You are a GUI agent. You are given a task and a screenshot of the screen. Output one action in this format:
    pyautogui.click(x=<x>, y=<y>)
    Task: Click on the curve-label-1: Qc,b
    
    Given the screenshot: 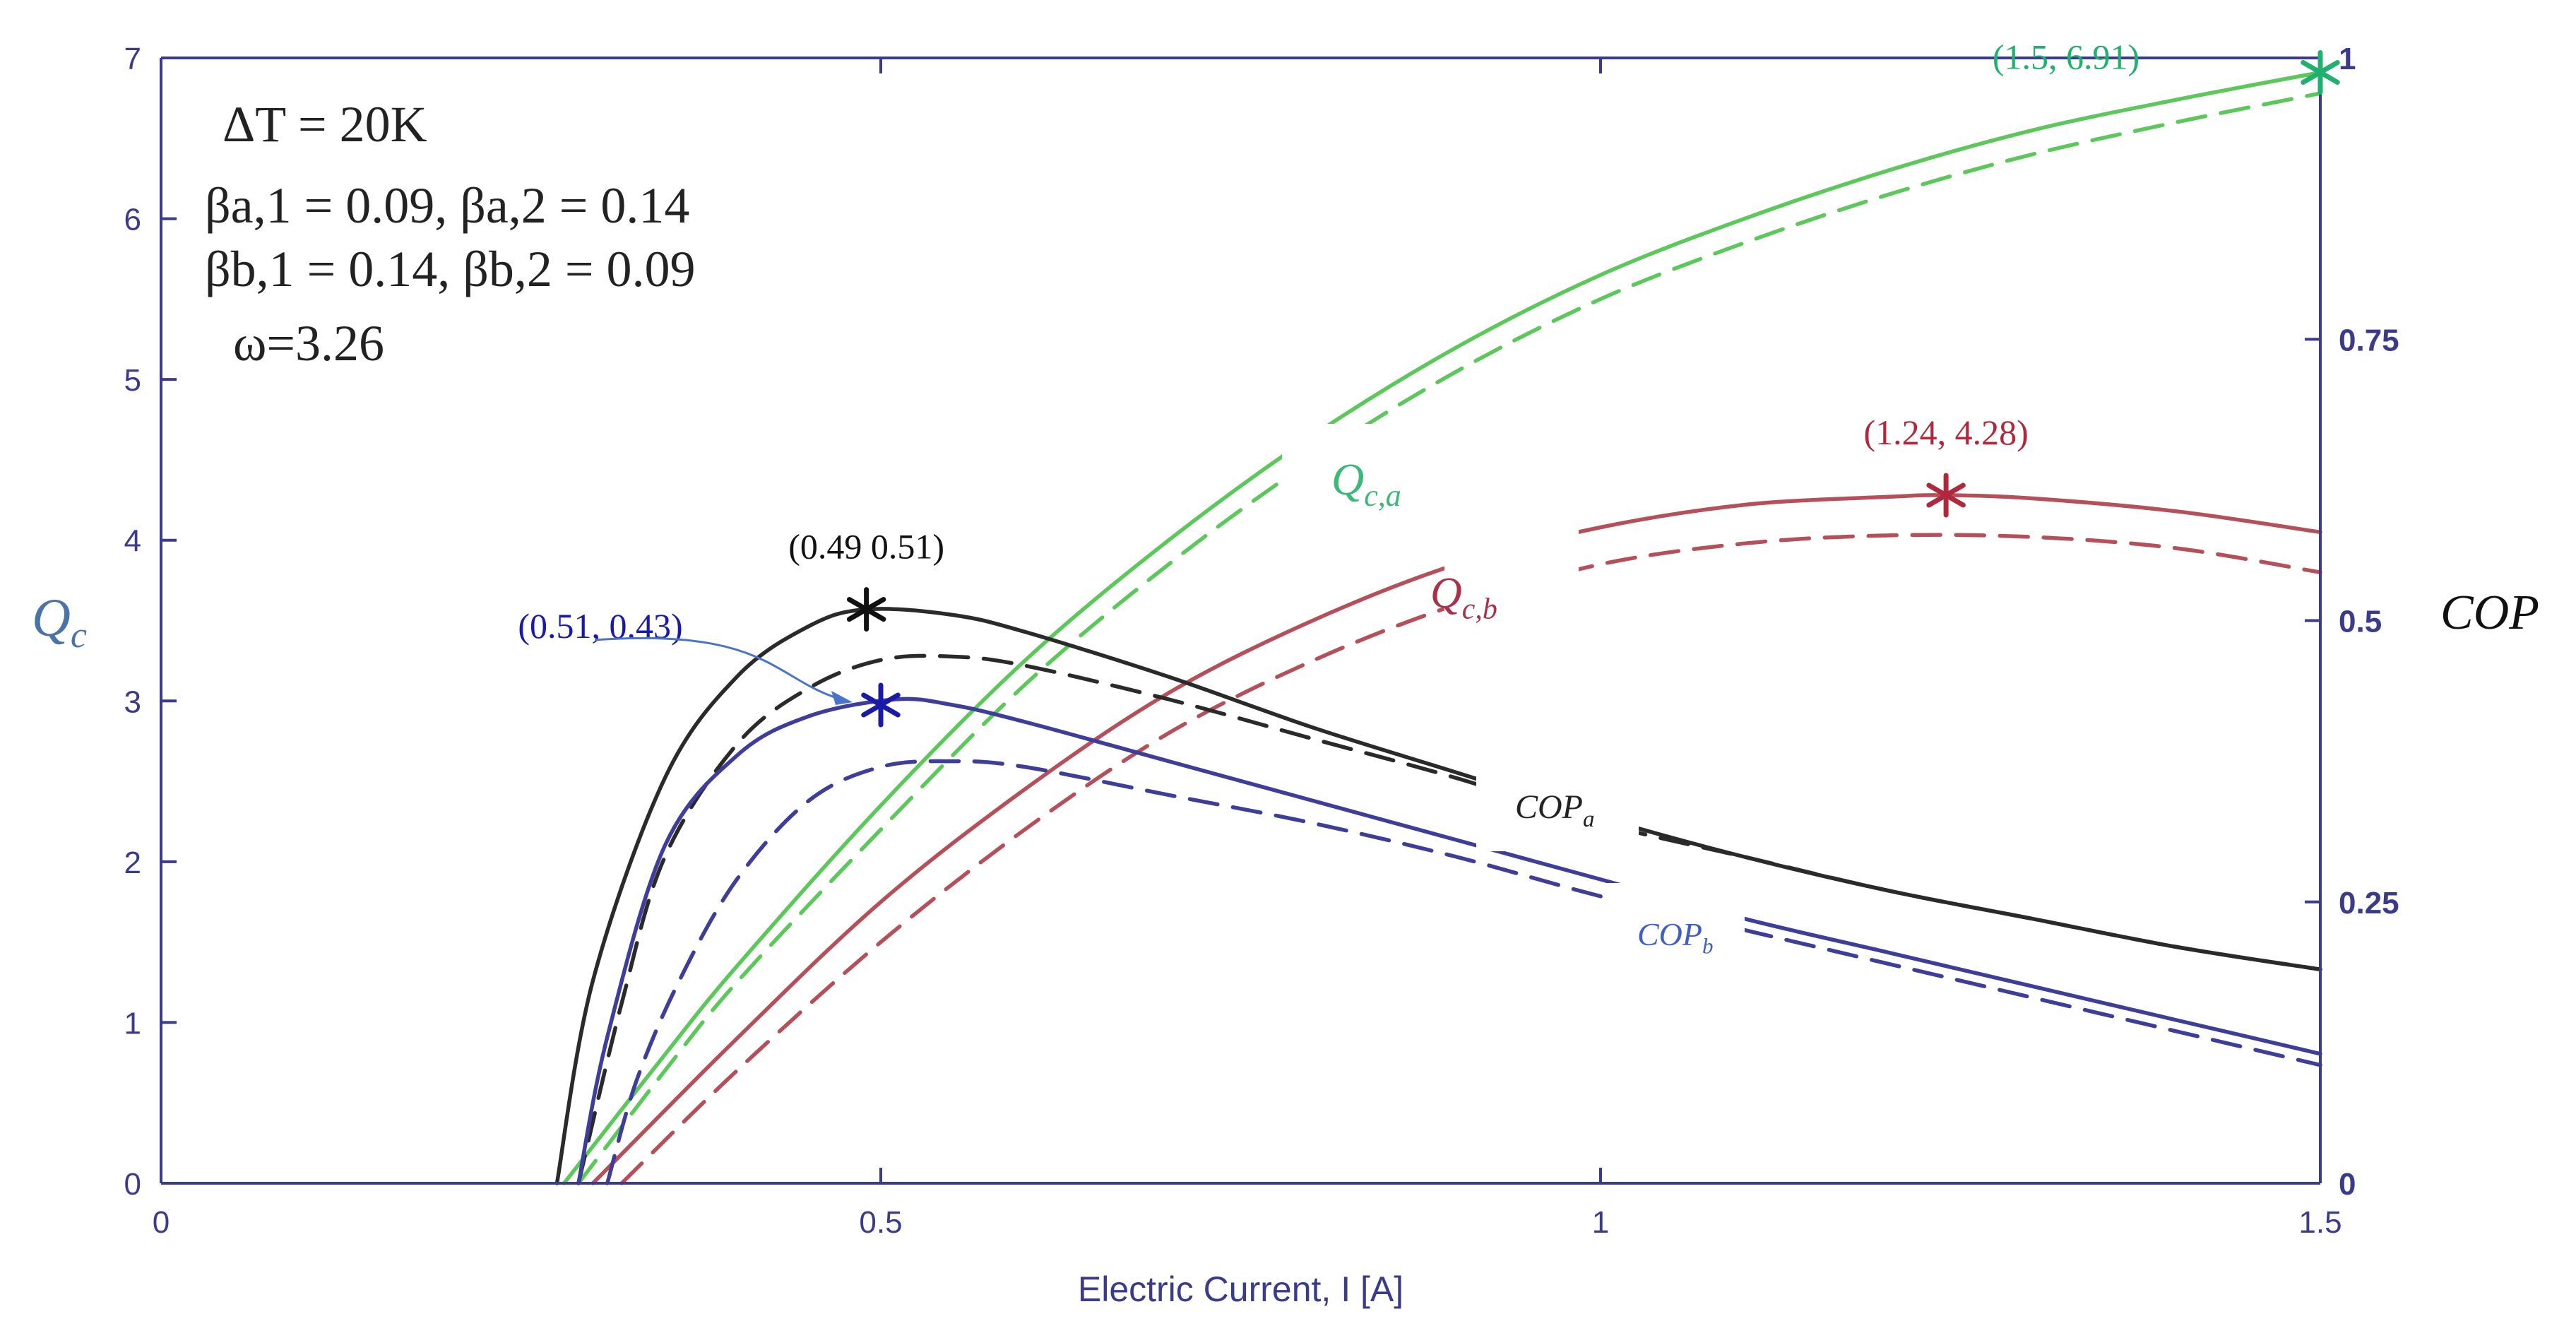 What is the action you would take?
    pyautogui.click(x=1463, y=598)
    